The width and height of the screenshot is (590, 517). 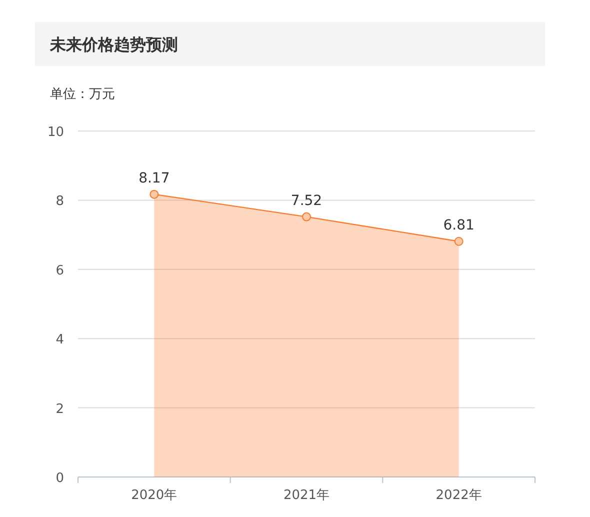 I want to click on x-tick-label: 2022年, so click(x=459, y=495).